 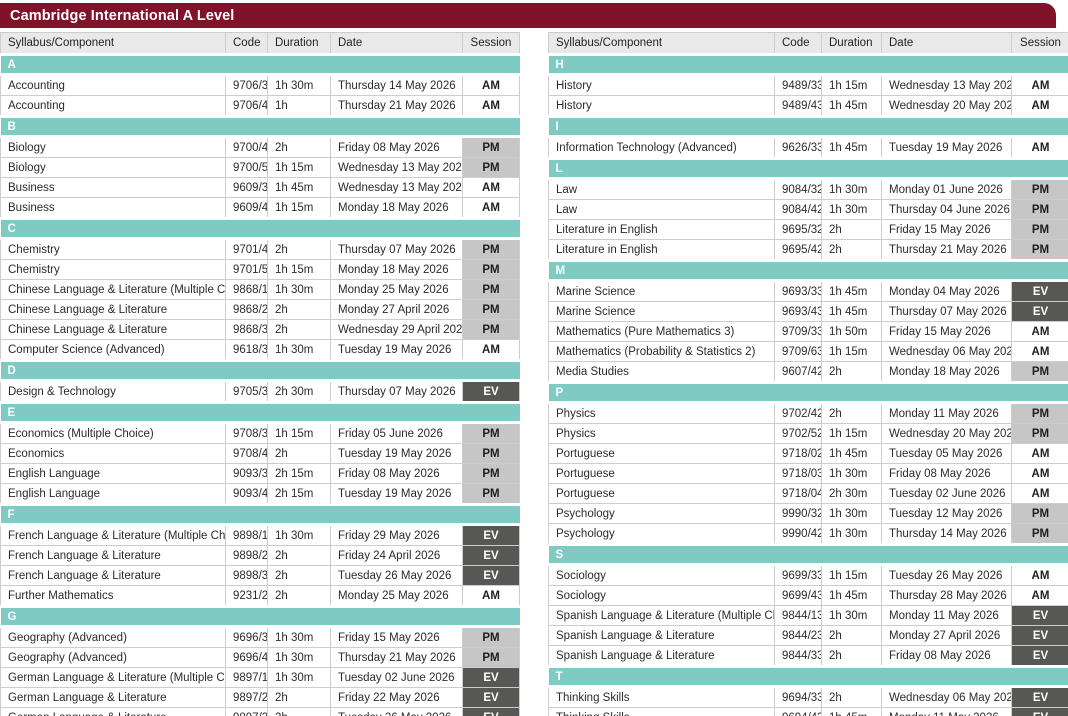 What do you see at coordinates (851, 493) in the screenshot?
I see `duration-cell: 2h 30m` at bounding box center [851, 493].